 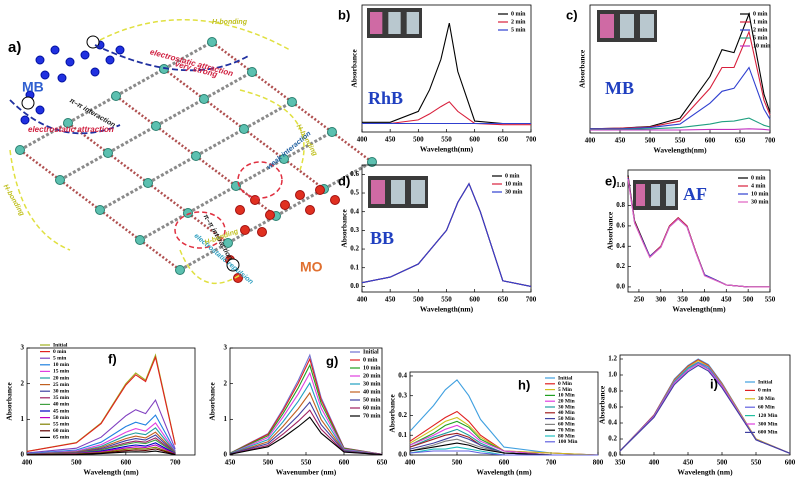 What do you see at coordinates (23, 383) in the screenshot?
I see `y-tick-label: 2` at bounding box center [23, 383].